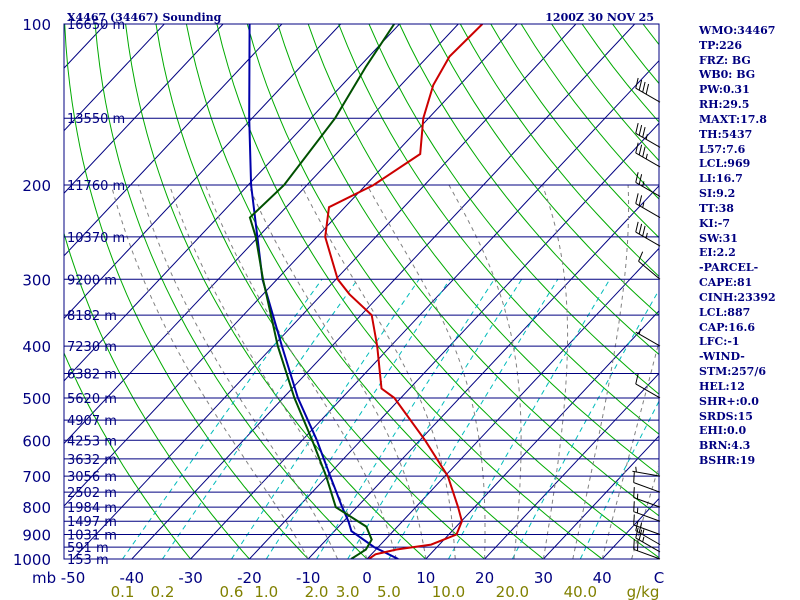 This screenshot has height=600, width=800. What do you see at coordinates (367, 578) in the screenshot?
I see `temperature-tick-label: 0` at bounding box center [367, 578].